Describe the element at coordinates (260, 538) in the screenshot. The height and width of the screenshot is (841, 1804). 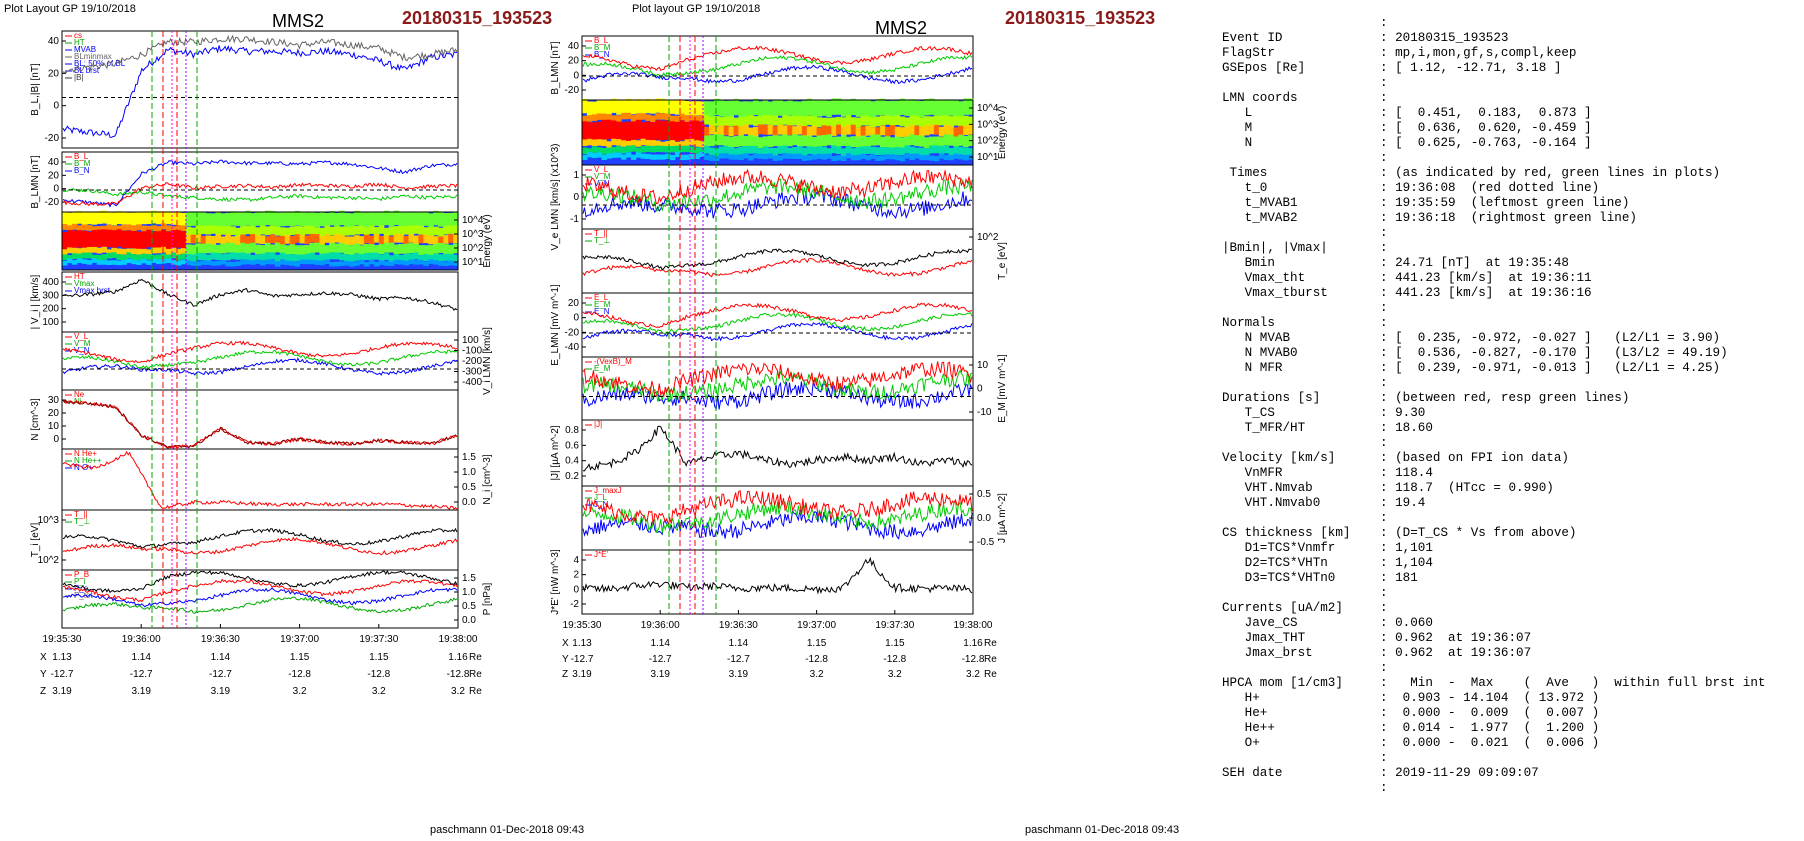
I see `series-ti` at that location.